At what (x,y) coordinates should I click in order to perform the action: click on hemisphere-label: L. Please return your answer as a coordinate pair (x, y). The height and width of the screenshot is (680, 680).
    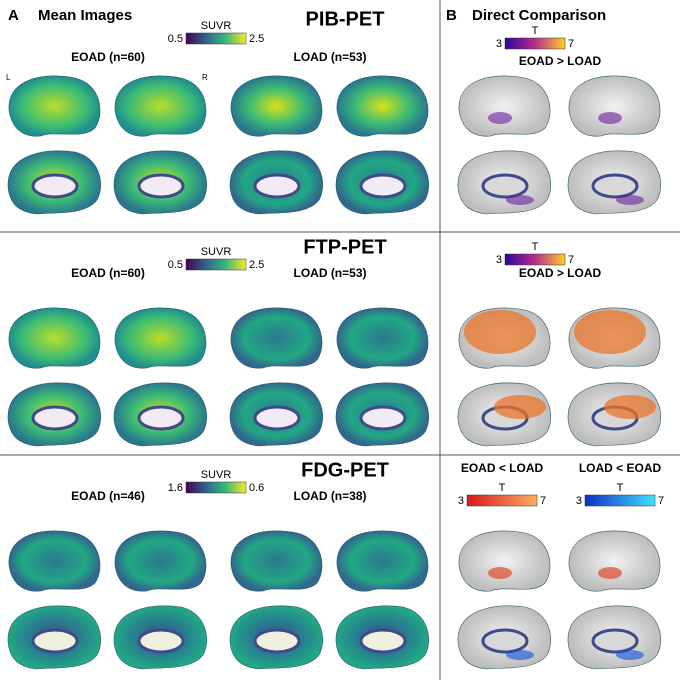
    Looking at the image, I should click on (8, 77).